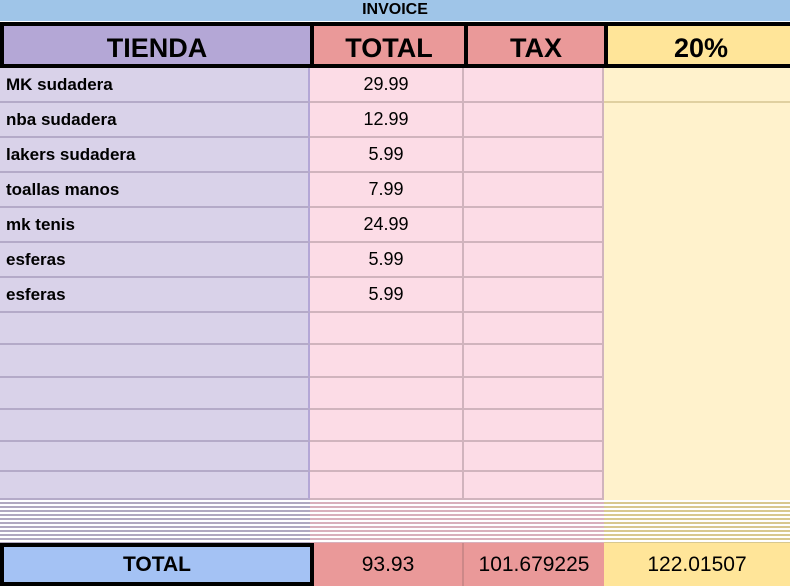 This screenshot has height=586, width=790. Describe the element at coordinates (155, 155) in the screenshot. I see `item-cell: lakers sudadera` at that location.